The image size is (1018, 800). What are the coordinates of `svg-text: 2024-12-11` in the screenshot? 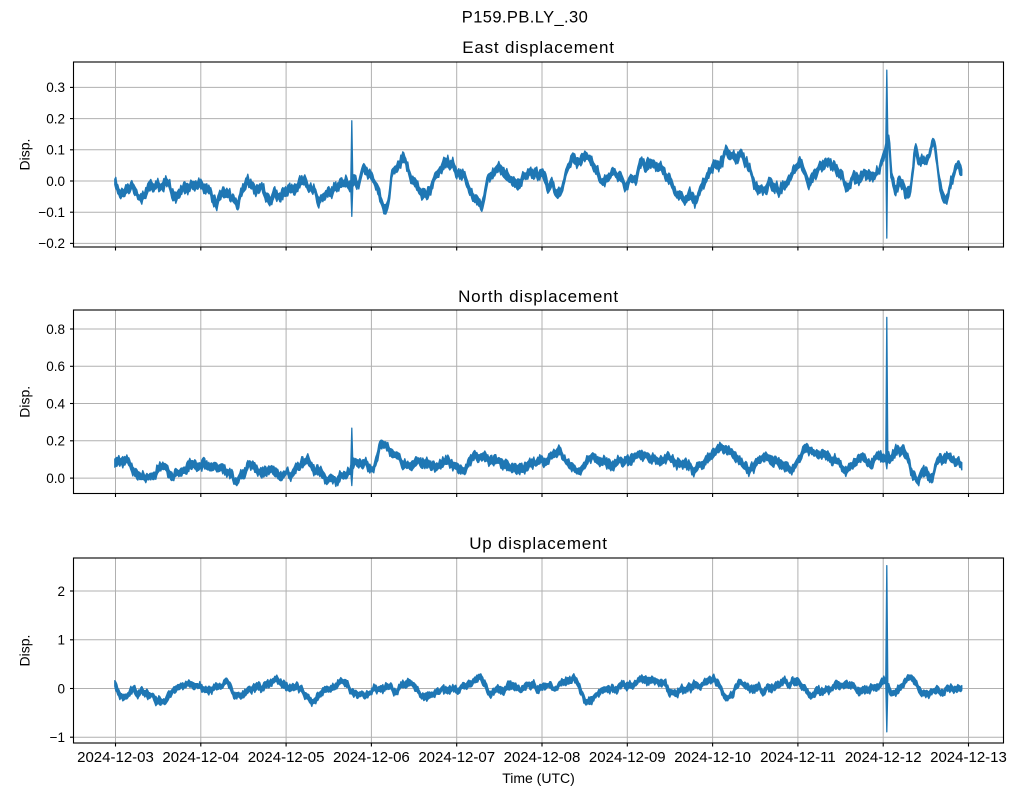 It's located at (798, 757).